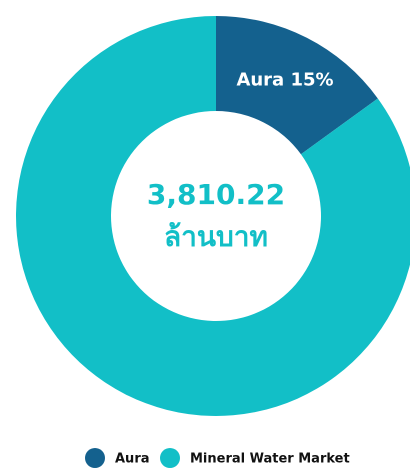 Image resolution: width=410 pixels, height=468 pixels. I want to click on legend-label: Aura, so click(132, 459).